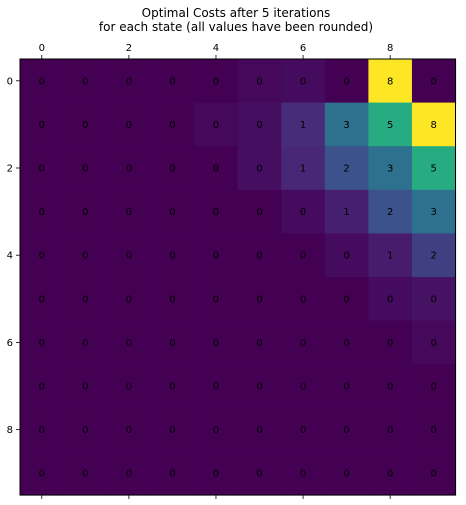  I want to click on y-tick-label: 4, so click(10, 256).